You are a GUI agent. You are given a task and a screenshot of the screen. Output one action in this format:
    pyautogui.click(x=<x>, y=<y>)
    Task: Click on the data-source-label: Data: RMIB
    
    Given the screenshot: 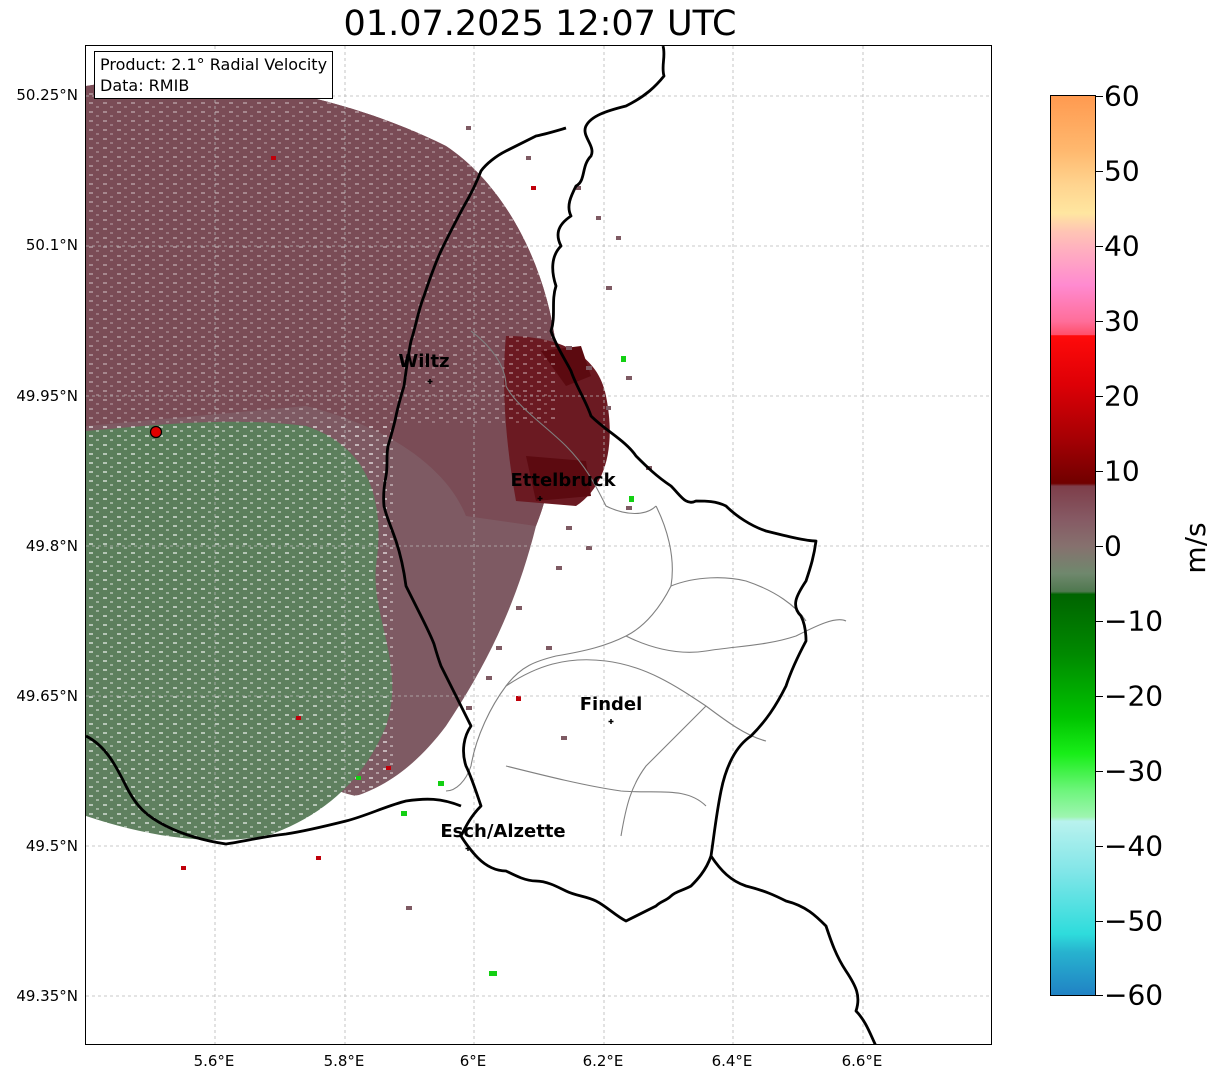 What is the action you would take?
    pyautogui.click(x=145, y=85)
    